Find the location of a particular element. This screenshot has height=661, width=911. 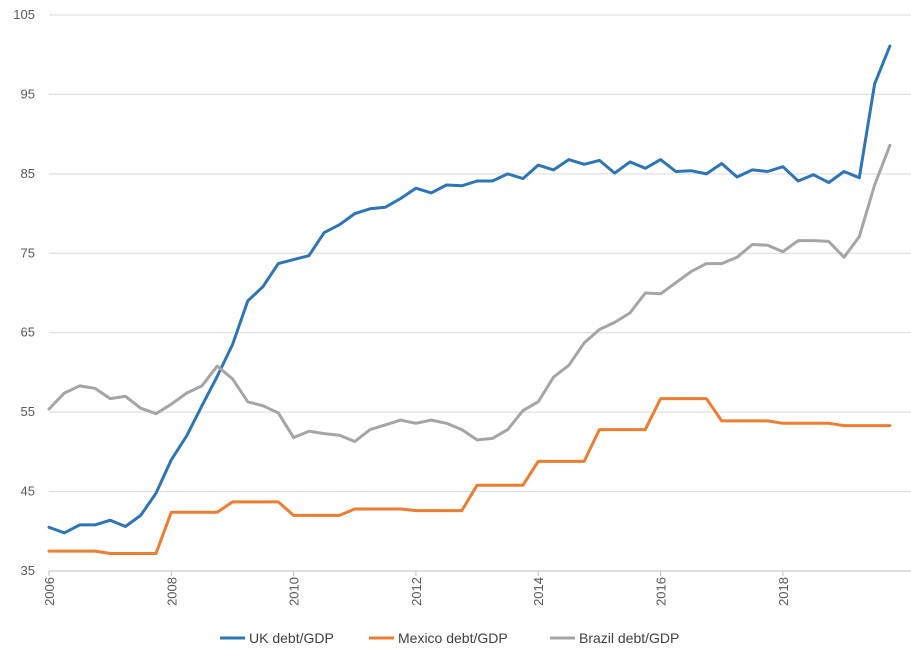

legend-label: Brazil debt/GDP is located at coordinates (629, 638).